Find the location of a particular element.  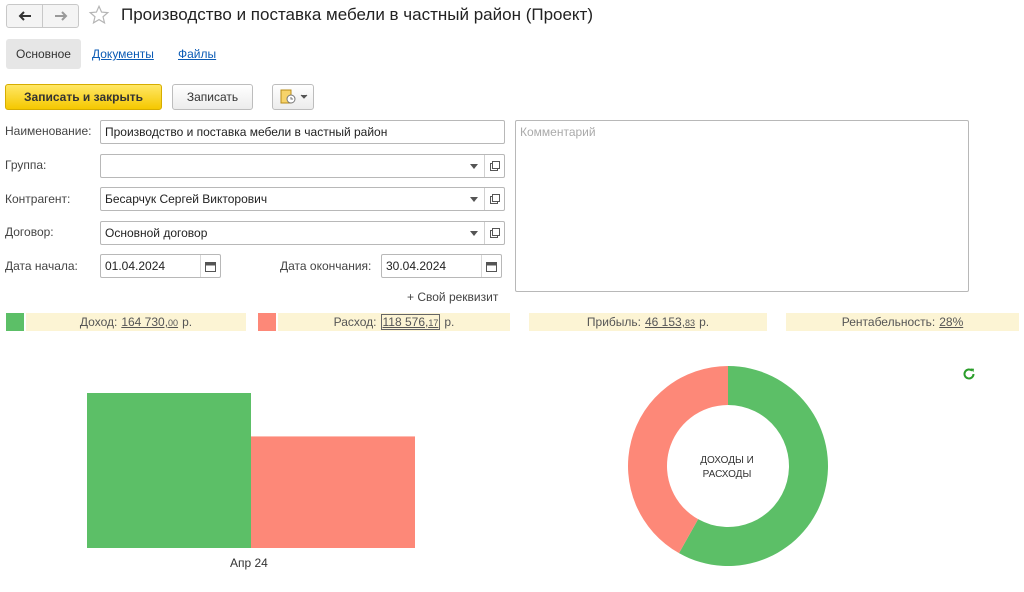

document-clock-icon is located at coordinates (287, 96).